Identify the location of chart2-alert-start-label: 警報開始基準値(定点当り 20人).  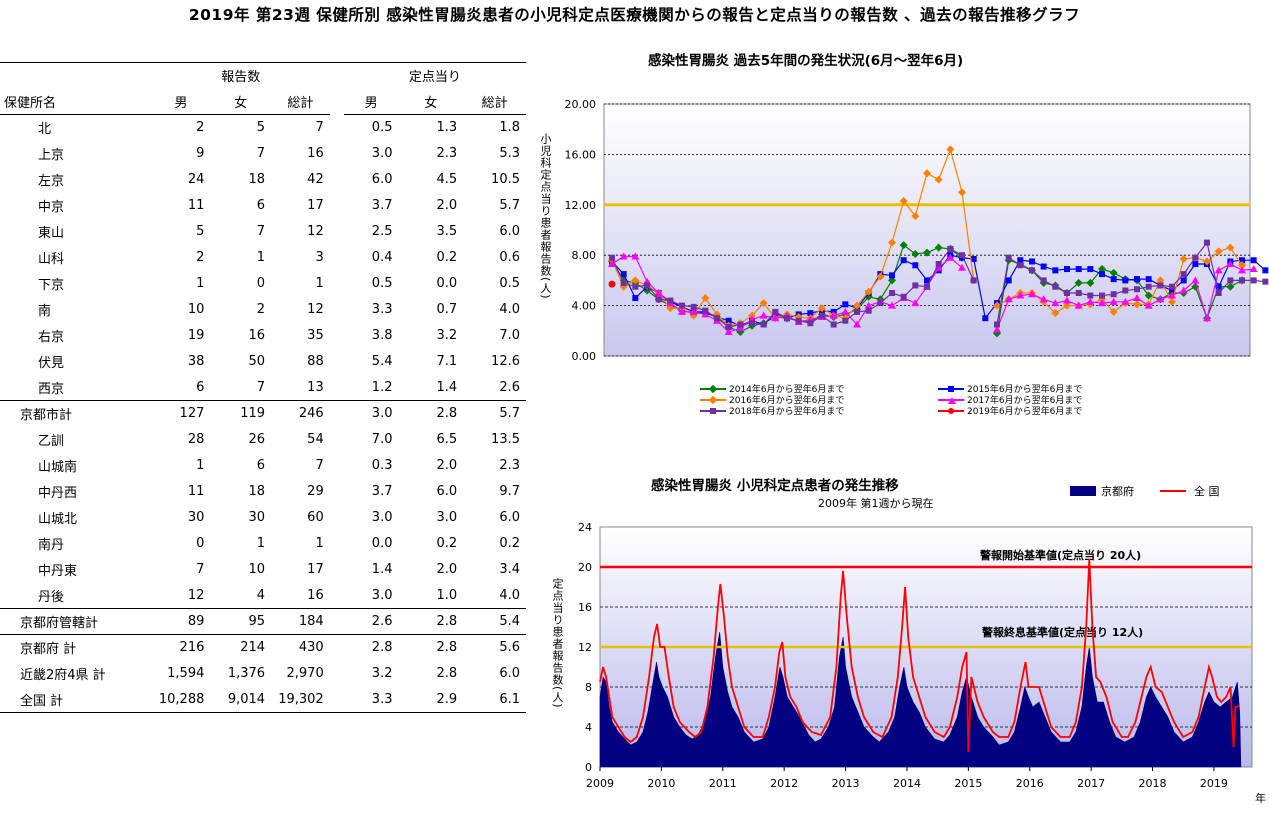
(1060, 555).